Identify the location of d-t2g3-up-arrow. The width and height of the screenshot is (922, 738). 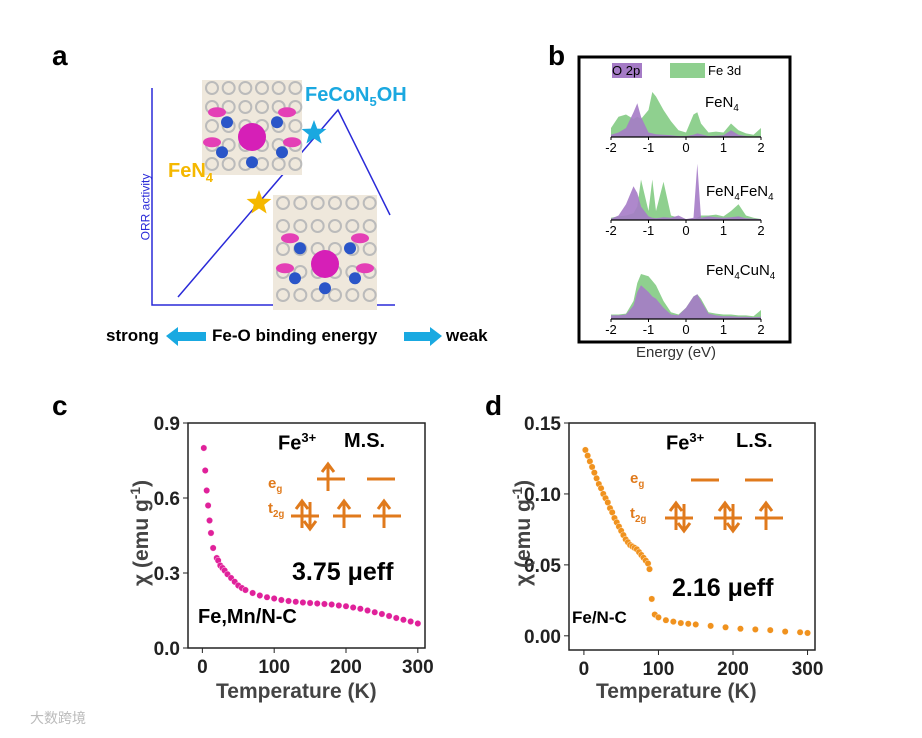
(766, 515).